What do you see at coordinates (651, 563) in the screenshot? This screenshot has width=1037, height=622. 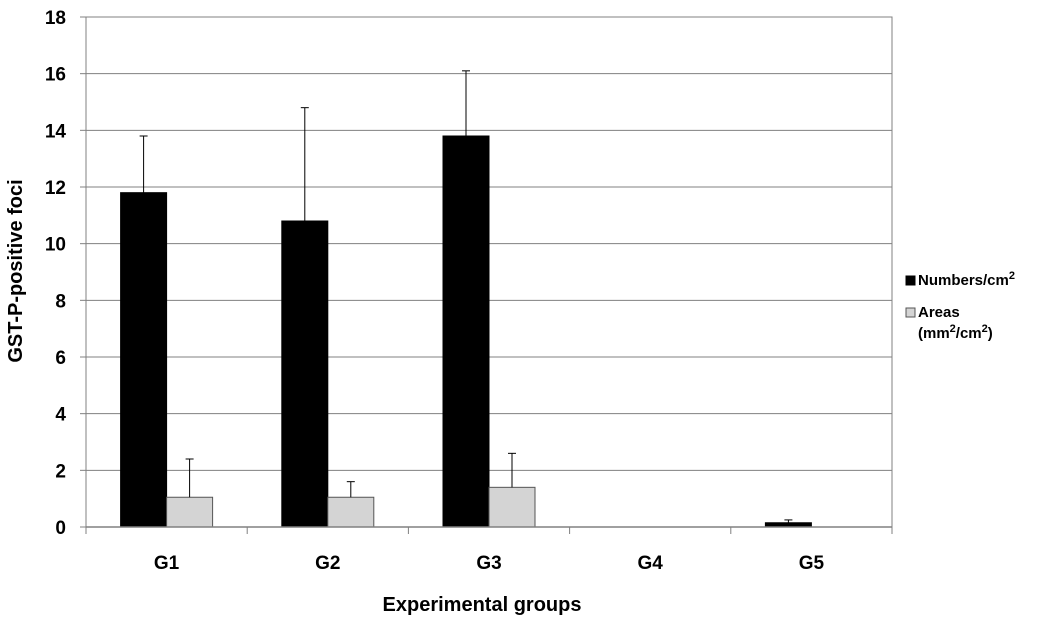 I see `x-tick-label: G4` at bounding box center [651, 563].